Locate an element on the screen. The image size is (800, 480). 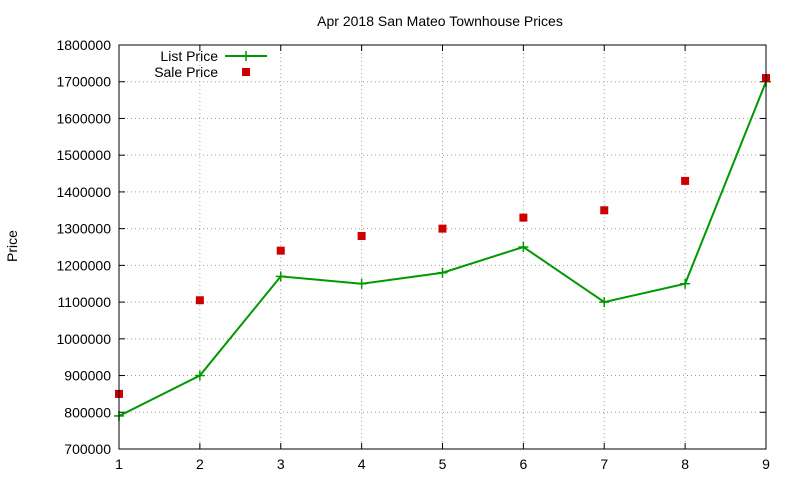
y-tick-label: 1300000 is located at coordinates (83, 229).